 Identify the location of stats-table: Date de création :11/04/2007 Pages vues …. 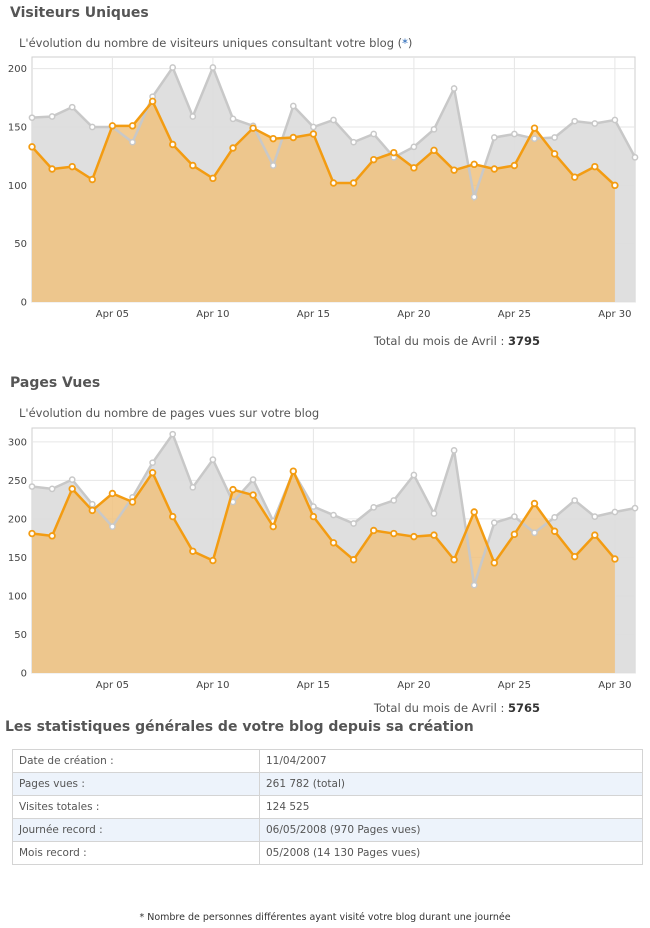
(327, 807).